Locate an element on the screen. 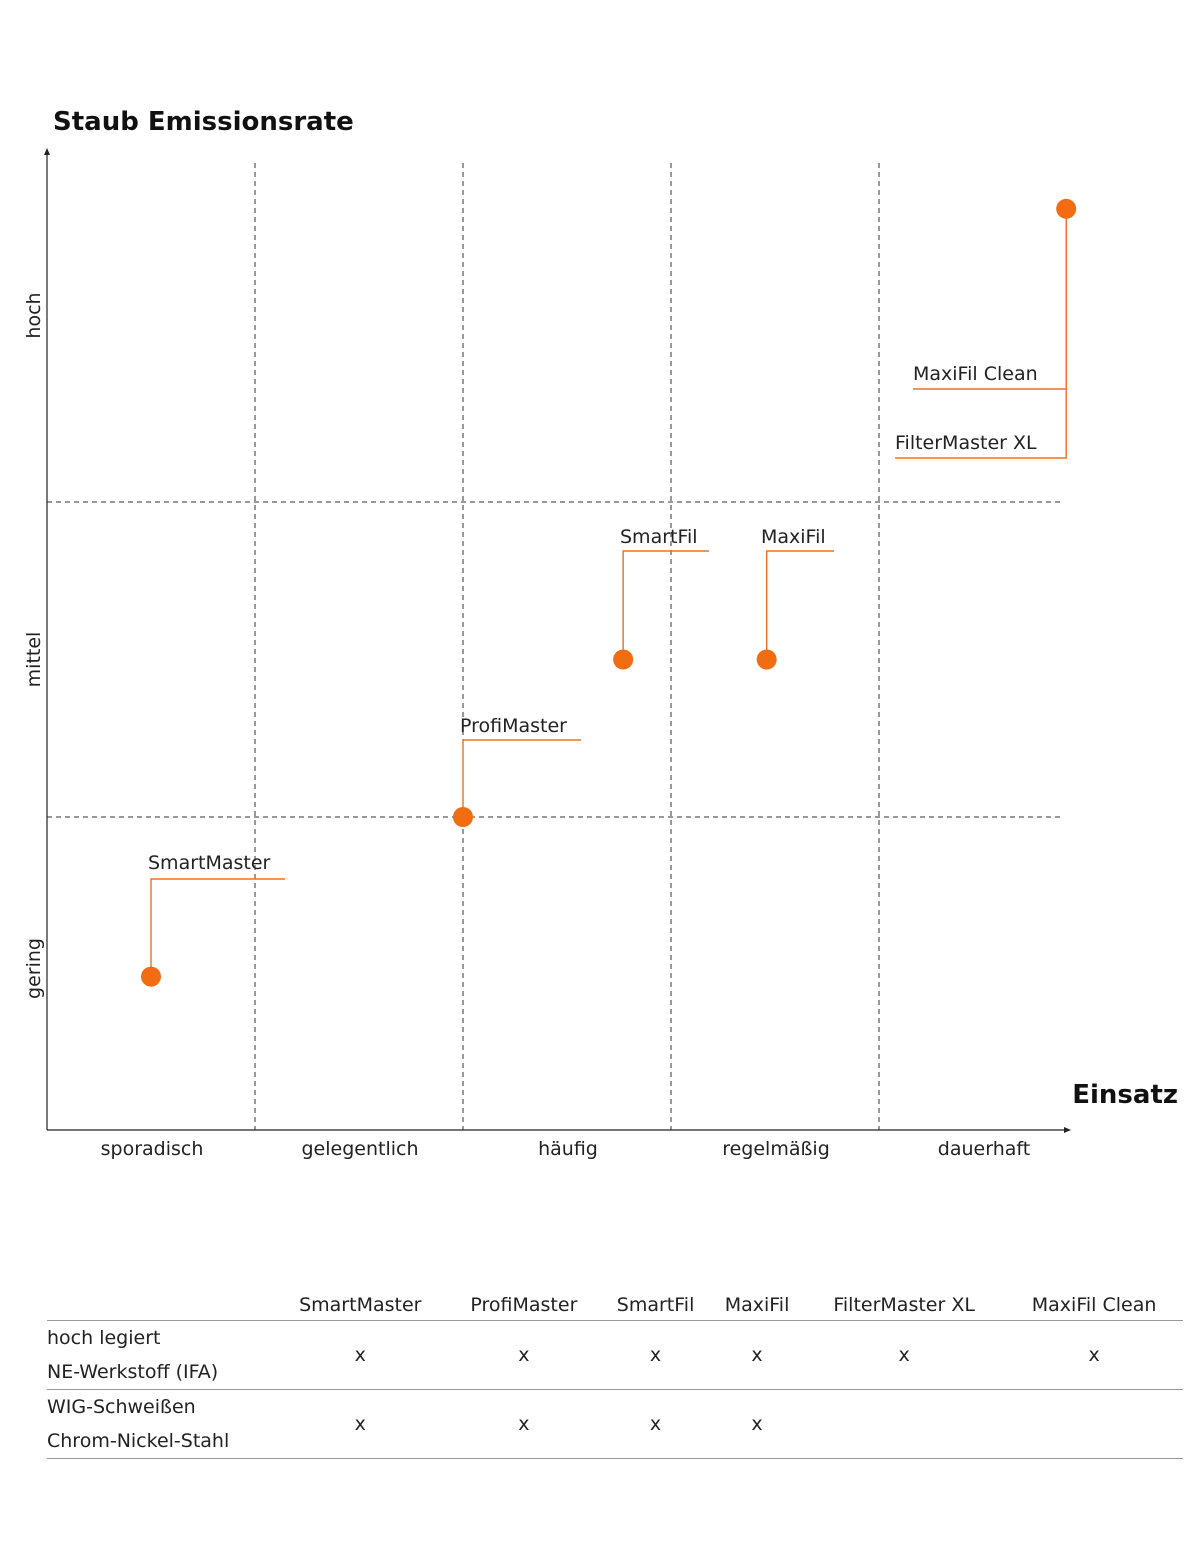 Image resolution: width=1200 pixels, height=1555 pixels. table-column-header: ProfiMaster is located at coordinates (524, 1305).